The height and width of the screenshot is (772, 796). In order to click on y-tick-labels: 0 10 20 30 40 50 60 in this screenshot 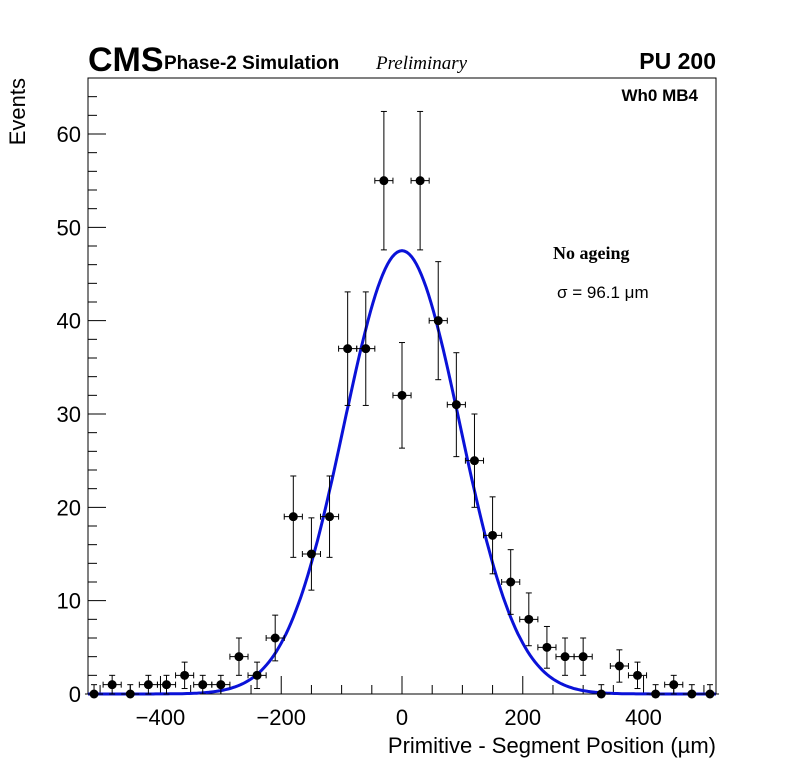, I will do `click(69, 414)`.